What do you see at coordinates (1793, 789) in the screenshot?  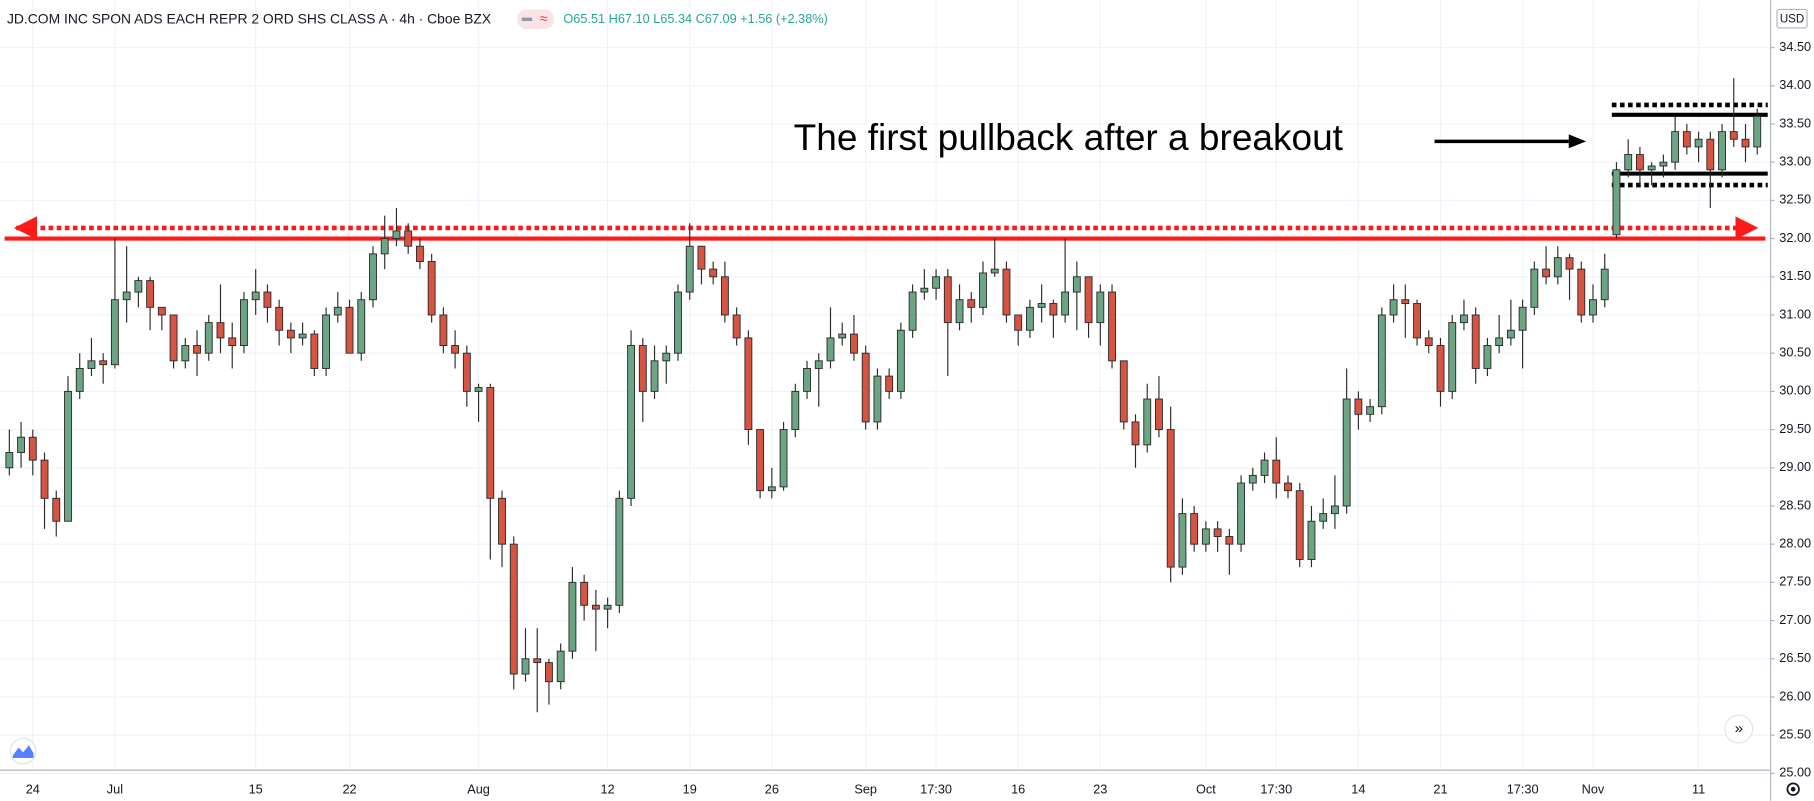 I see `settings-button` at bounding box center [1793, 789].